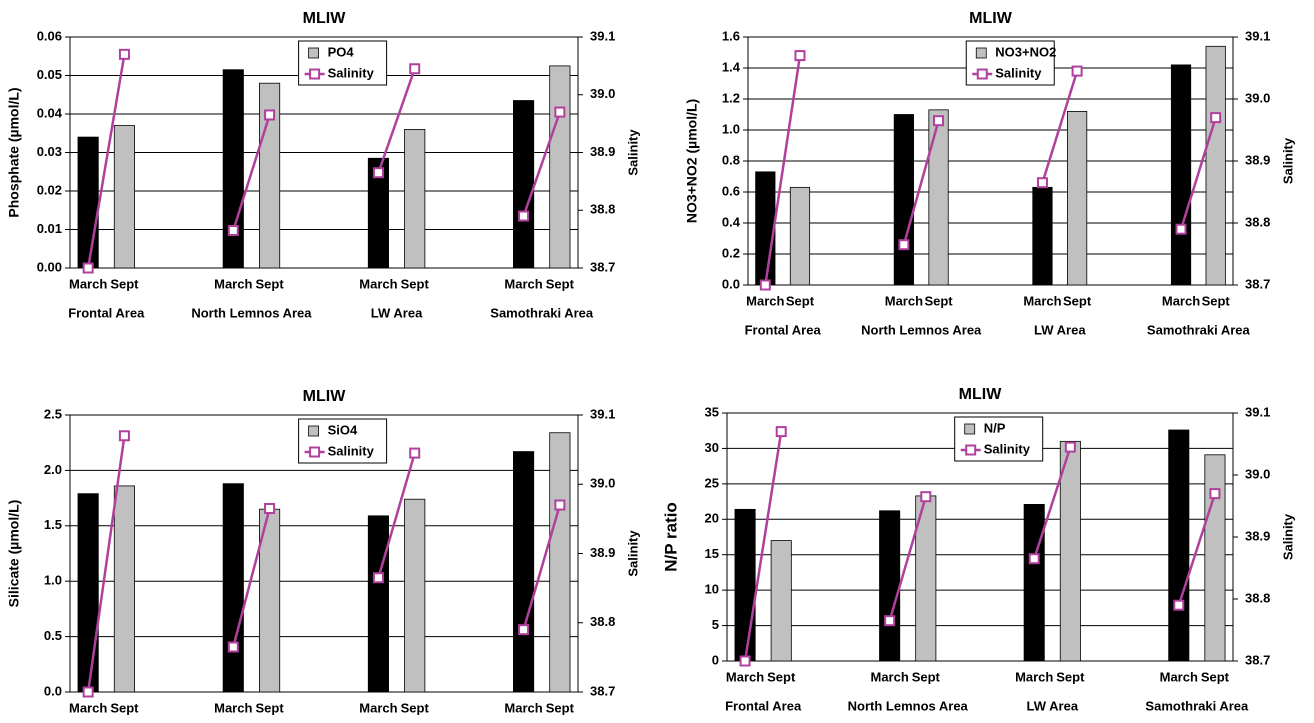 This screenshot has height=723, width=1314. I want to click on y-tick-label: 0.8, so click(731, 159).